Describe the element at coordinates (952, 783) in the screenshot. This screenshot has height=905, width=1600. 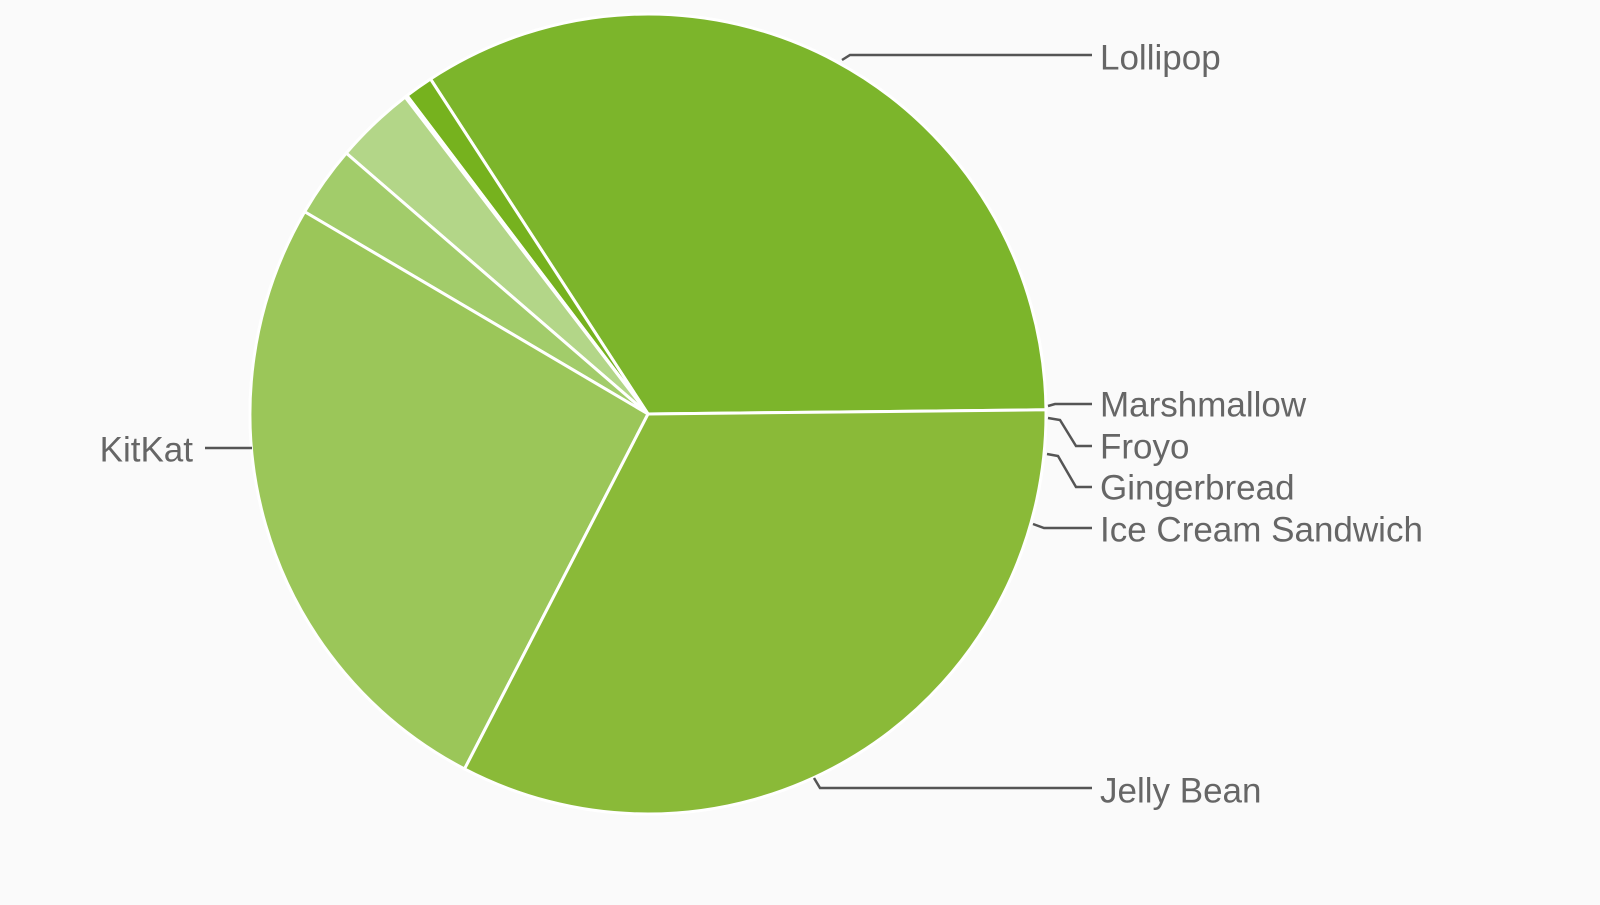
I see `leader-line-jelly-bean` at that location.